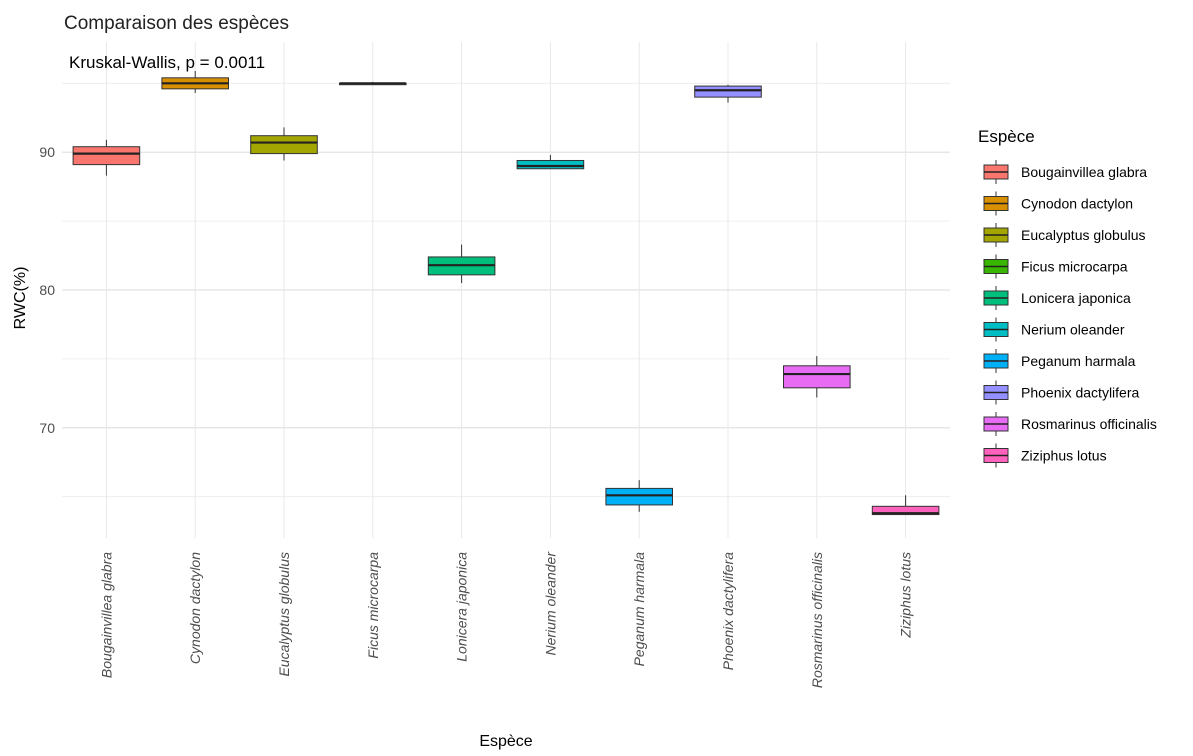 The height and width of the screenshot is (756, 1193). Describe the element at coordinates (373, 605) in the screenshot. I see `x-tick-label: Ficus microcarpa` at that location.